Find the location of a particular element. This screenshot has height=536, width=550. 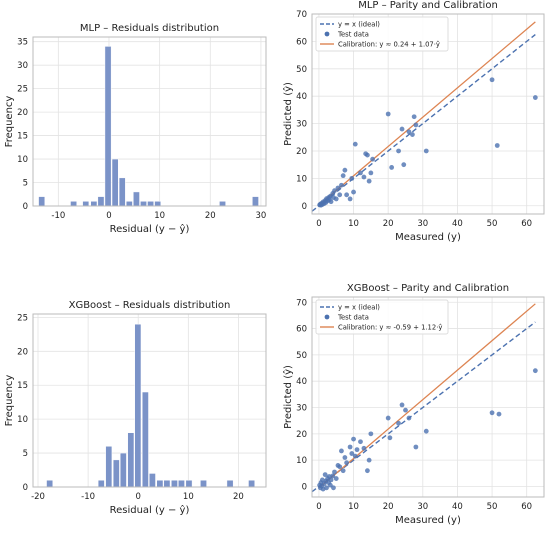

x-tick-label: -10 is located at coordinates (58, 216).